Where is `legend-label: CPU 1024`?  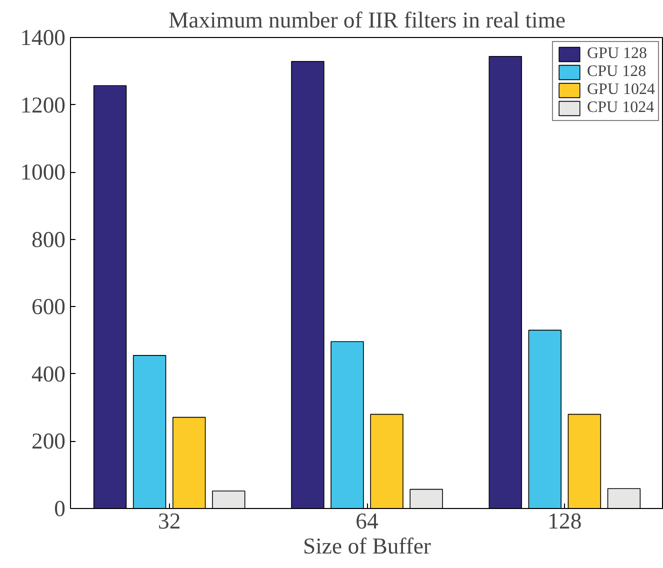
legend-label: CPU 1024 is located at coordinates (620, 108).